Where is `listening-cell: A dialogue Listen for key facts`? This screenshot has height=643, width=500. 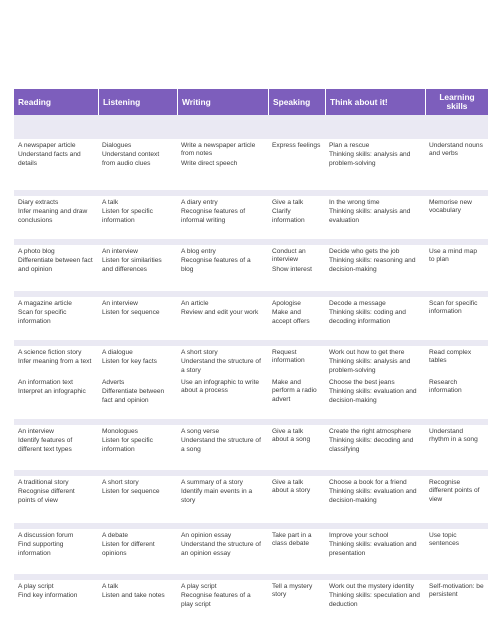 listening-cell: A dialogue Listen for key facts is located at coordinates (137, 361).